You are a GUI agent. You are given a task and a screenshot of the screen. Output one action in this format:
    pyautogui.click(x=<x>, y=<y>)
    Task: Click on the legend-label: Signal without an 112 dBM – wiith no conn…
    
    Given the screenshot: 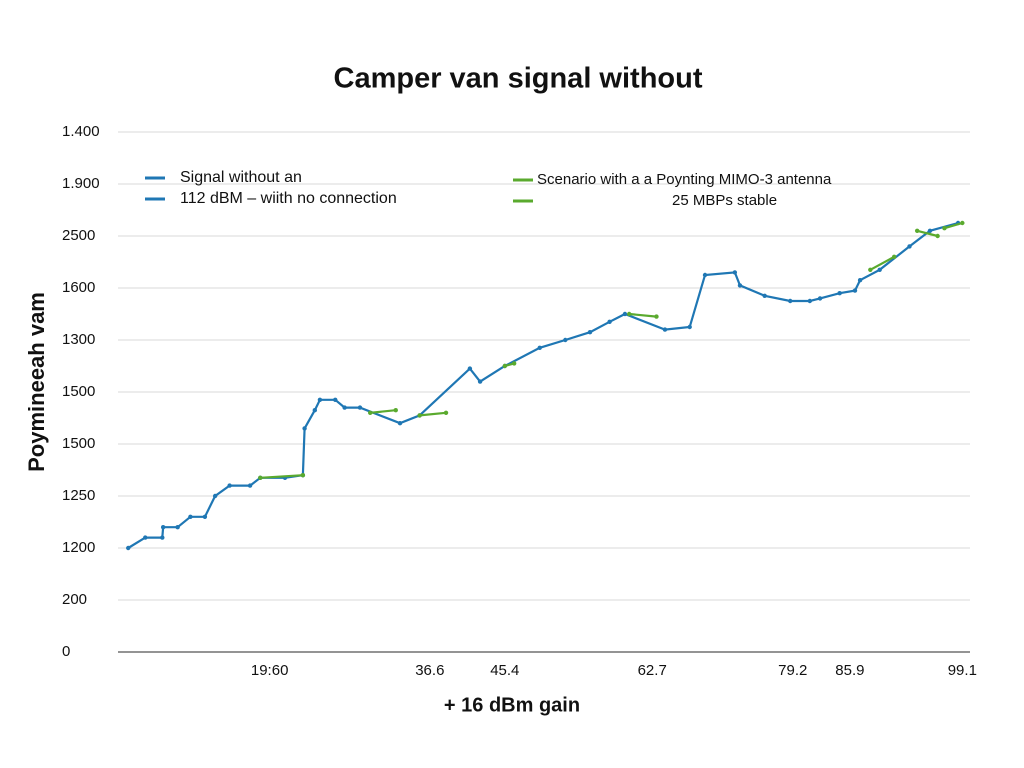 What is the action you would take?
    pyautogui.click(x=288, y=188)
    